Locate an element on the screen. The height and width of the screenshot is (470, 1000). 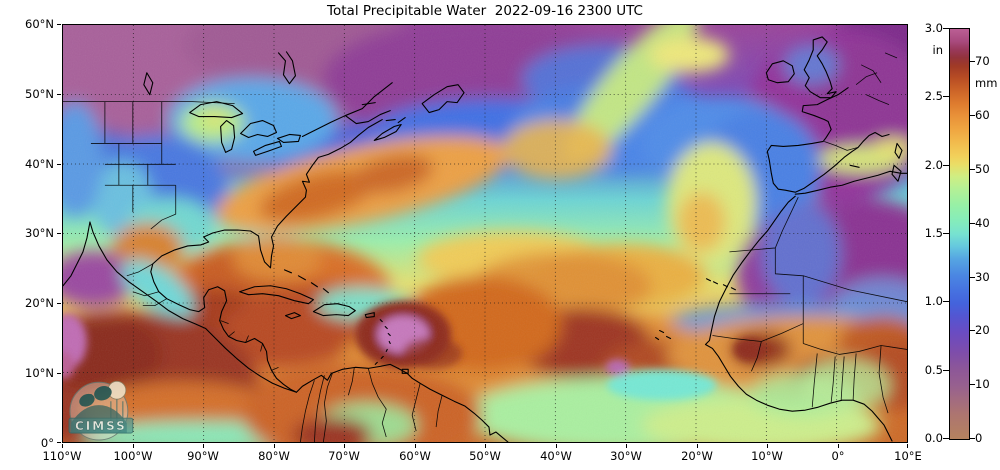
colorbar-unit-mm: mm is located at coordinates (986, 83).